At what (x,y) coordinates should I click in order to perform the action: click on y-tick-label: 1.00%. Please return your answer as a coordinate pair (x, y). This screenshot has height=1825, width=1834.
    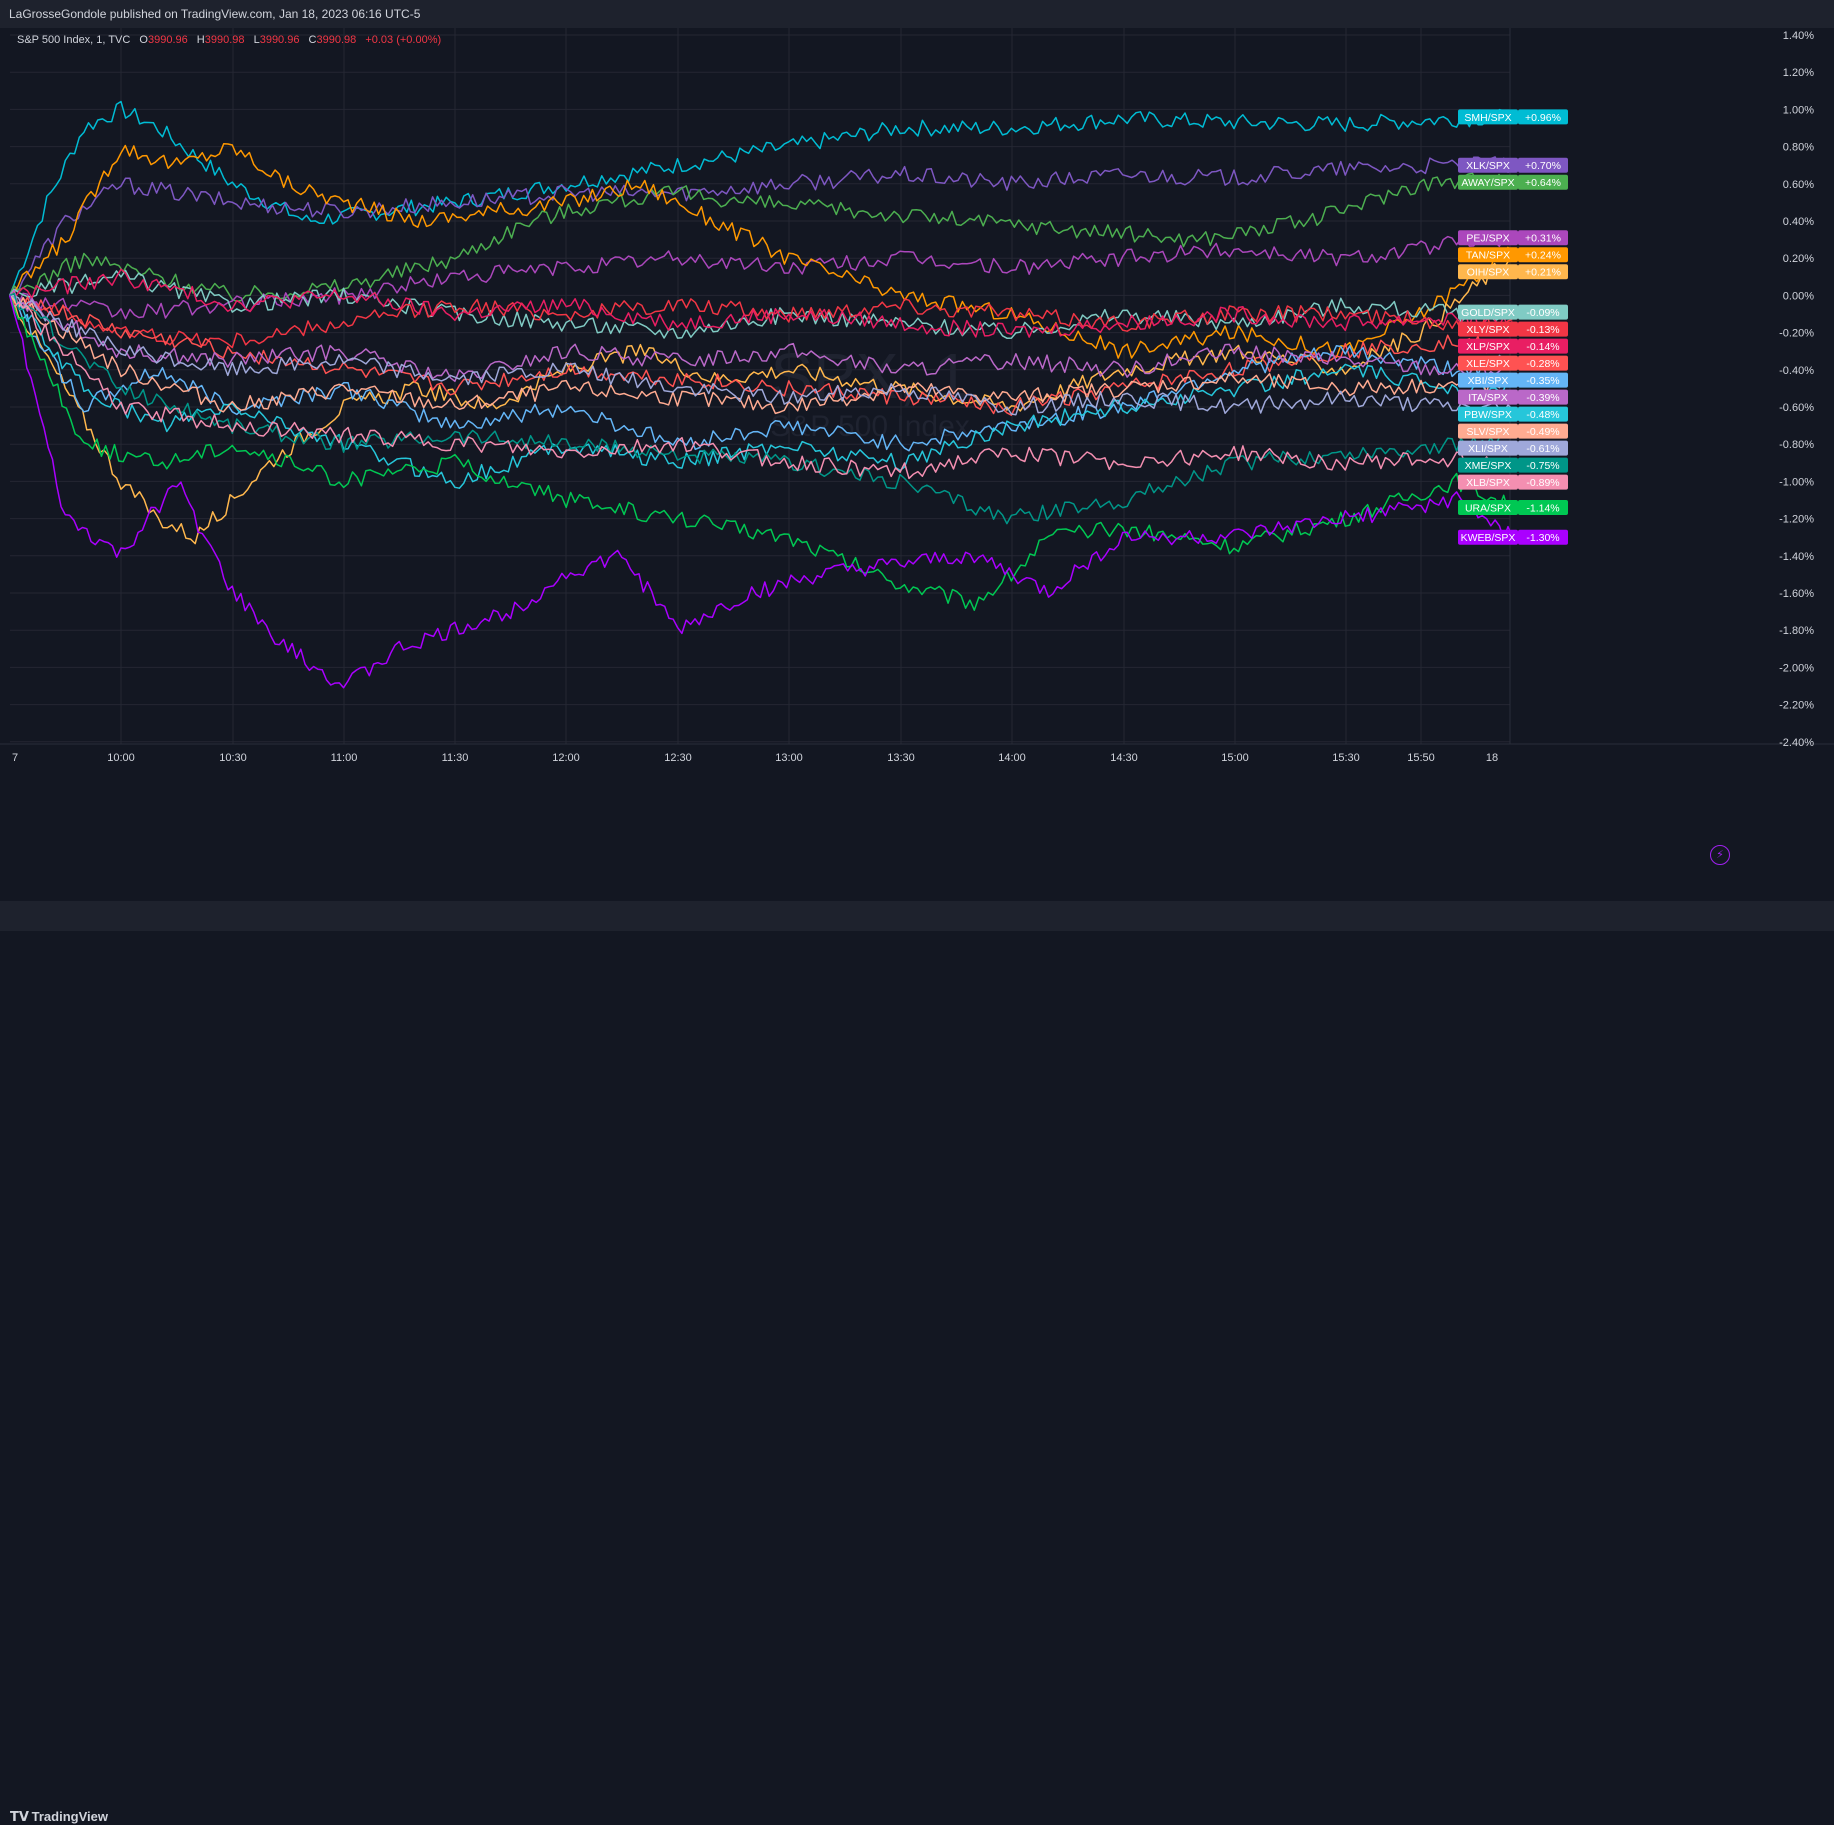
    Looking at the image, I should click on (1798, 110).